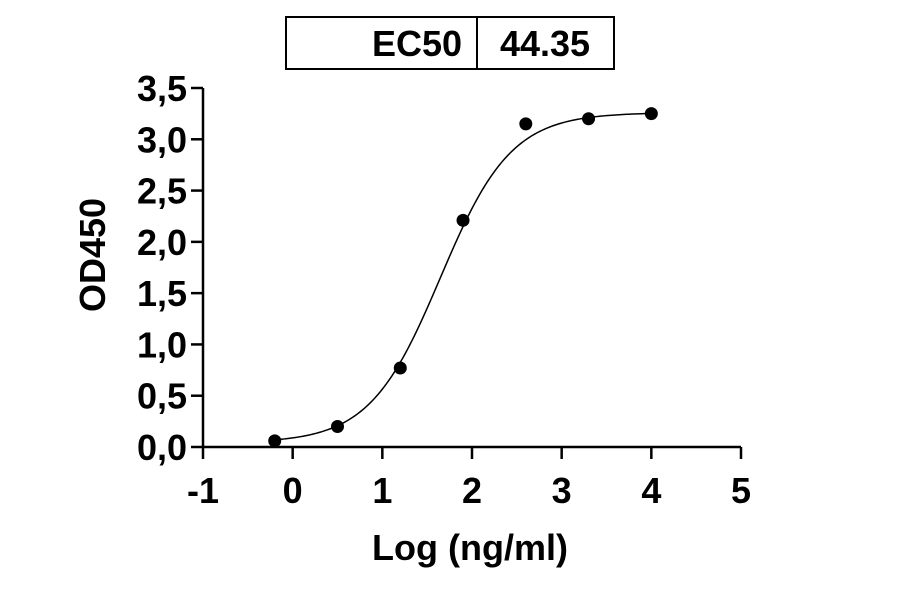  I want to click on y-tick-label: 3,5, so click(162, 88).